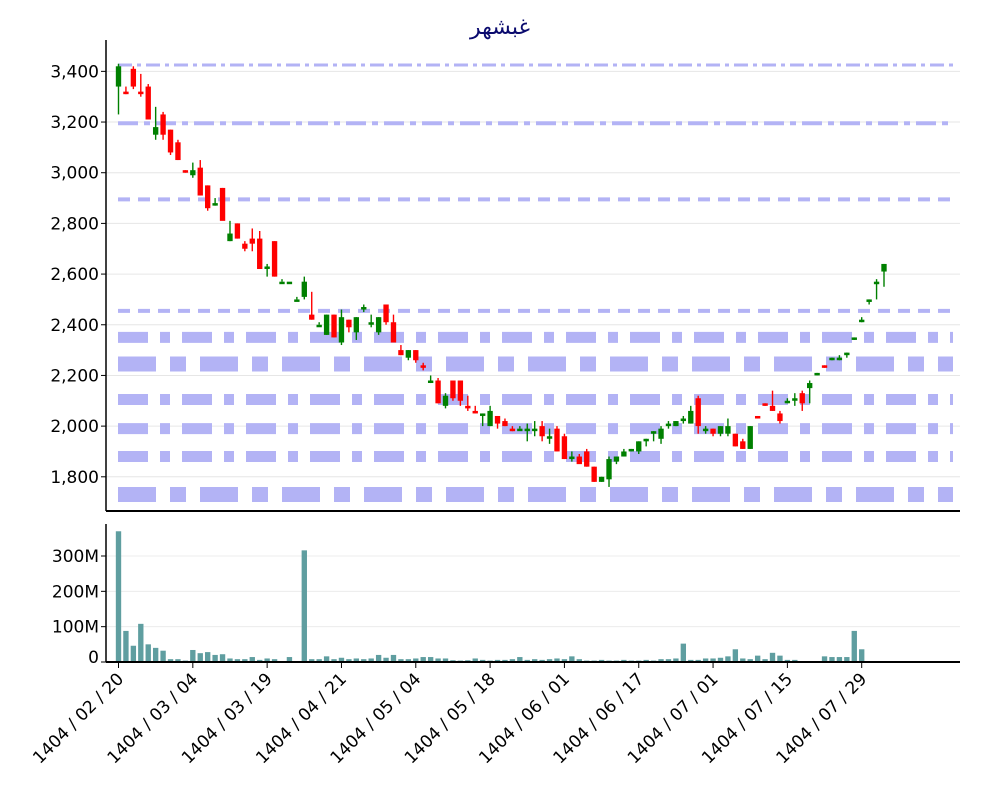 Image resolution: width=1000 pixels, height=800 pixels. I want to click on price-tick-label: 3,000, so click(74, 174).